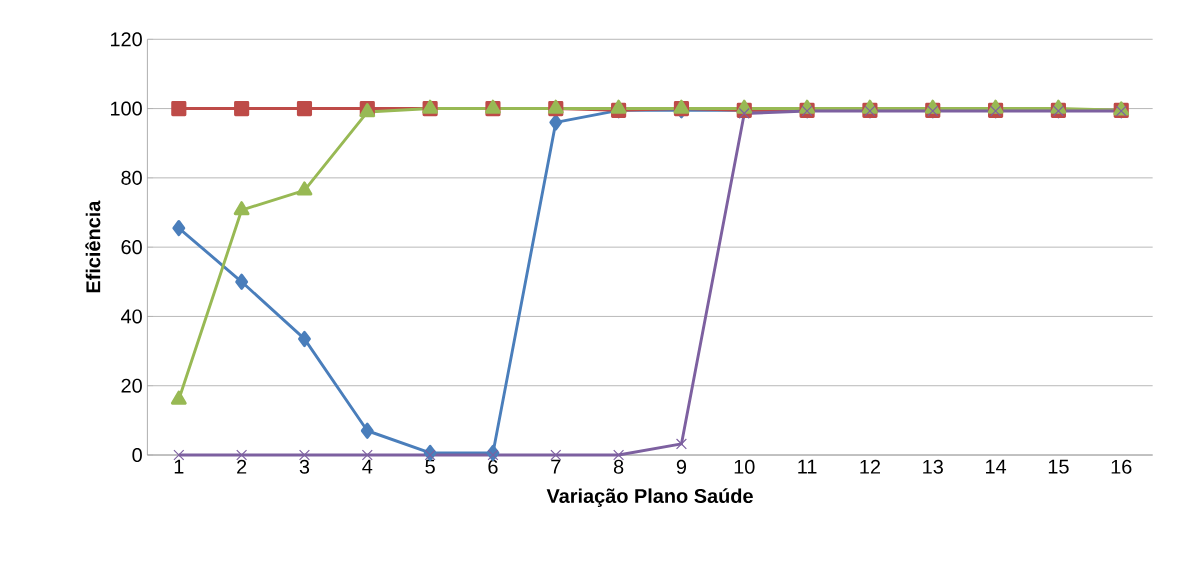 This screenshot has height=574, width=1181. I want to click on y-tick-label: 40, so click(131, 316).